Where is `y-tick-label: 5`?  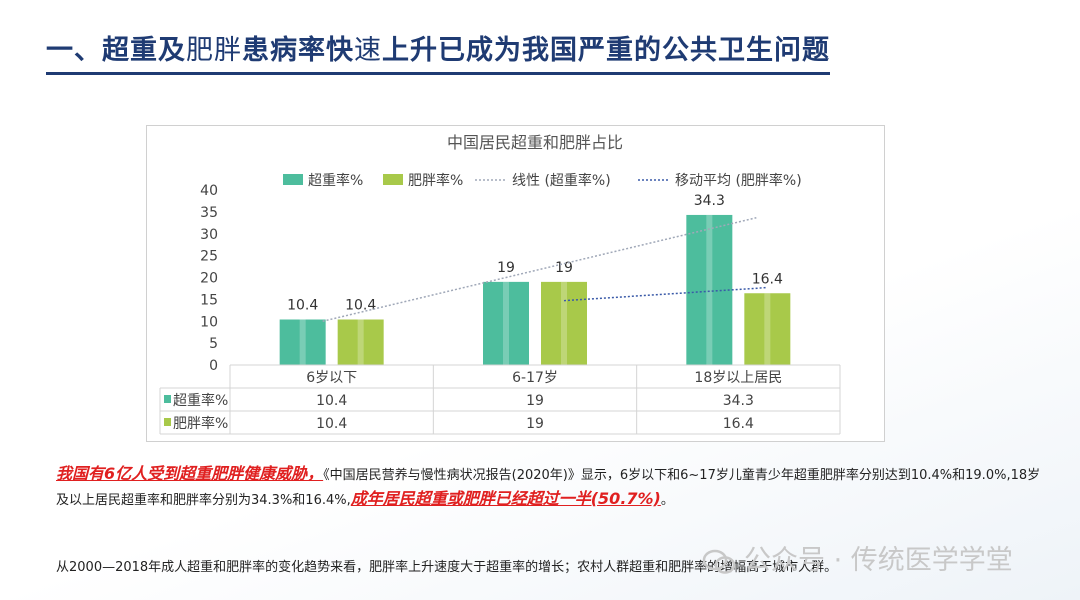 y-tick-label: 5 is located at coordinates (213, 344).